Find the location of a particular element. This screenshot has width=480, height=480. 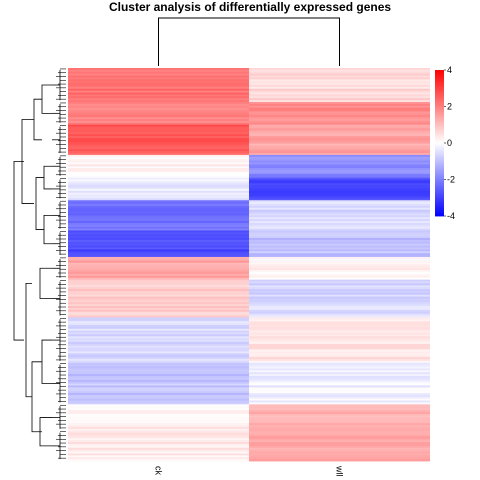

legend-tick-label: 2 is located at coordinates (449, 107).